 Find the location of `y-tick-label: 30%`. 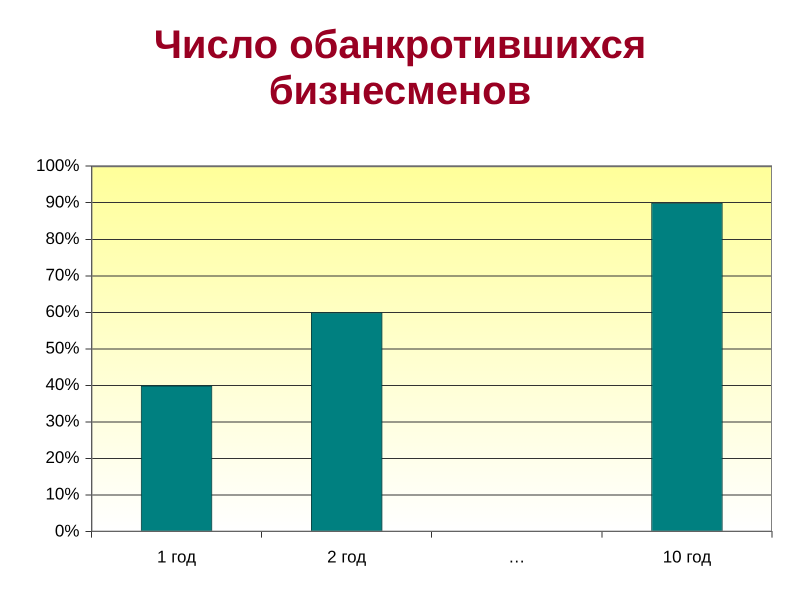

y-tick-label: 30% is located at coordinates (62, 421).